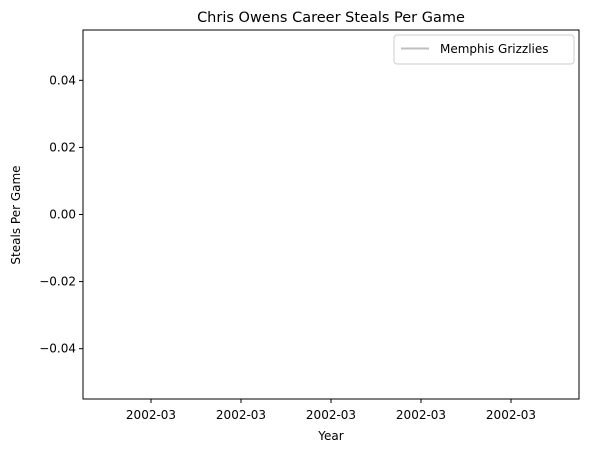  I want to click on y-tick-label: 0.04, so click(62, 80).